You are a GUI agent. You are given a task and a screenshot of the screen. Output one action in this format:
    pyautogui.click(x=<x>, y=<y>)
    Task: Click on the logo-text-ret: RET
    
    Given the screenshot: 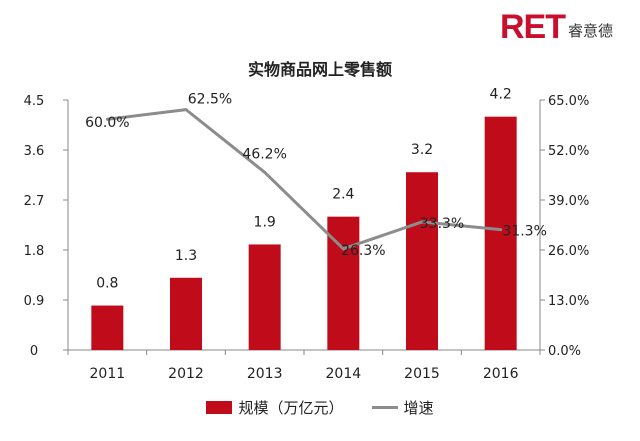 What is the action you would take?
    pyautogui.click(x=533, y=27)
    